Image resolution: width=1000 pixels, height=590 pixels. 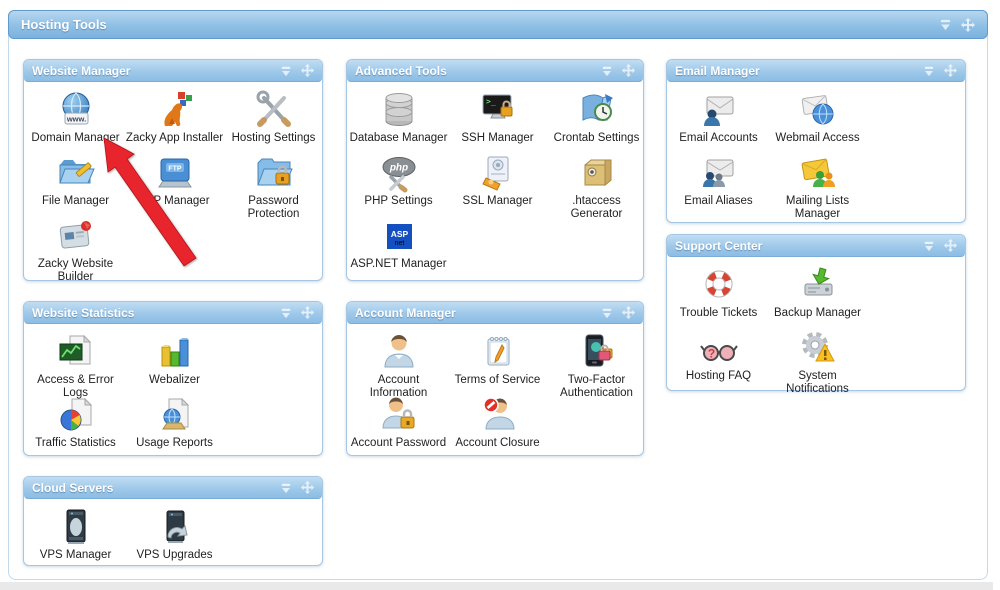 I want to click on tool-zacky-app-installer: Zacky App Installer, so click(x=174, y=121).